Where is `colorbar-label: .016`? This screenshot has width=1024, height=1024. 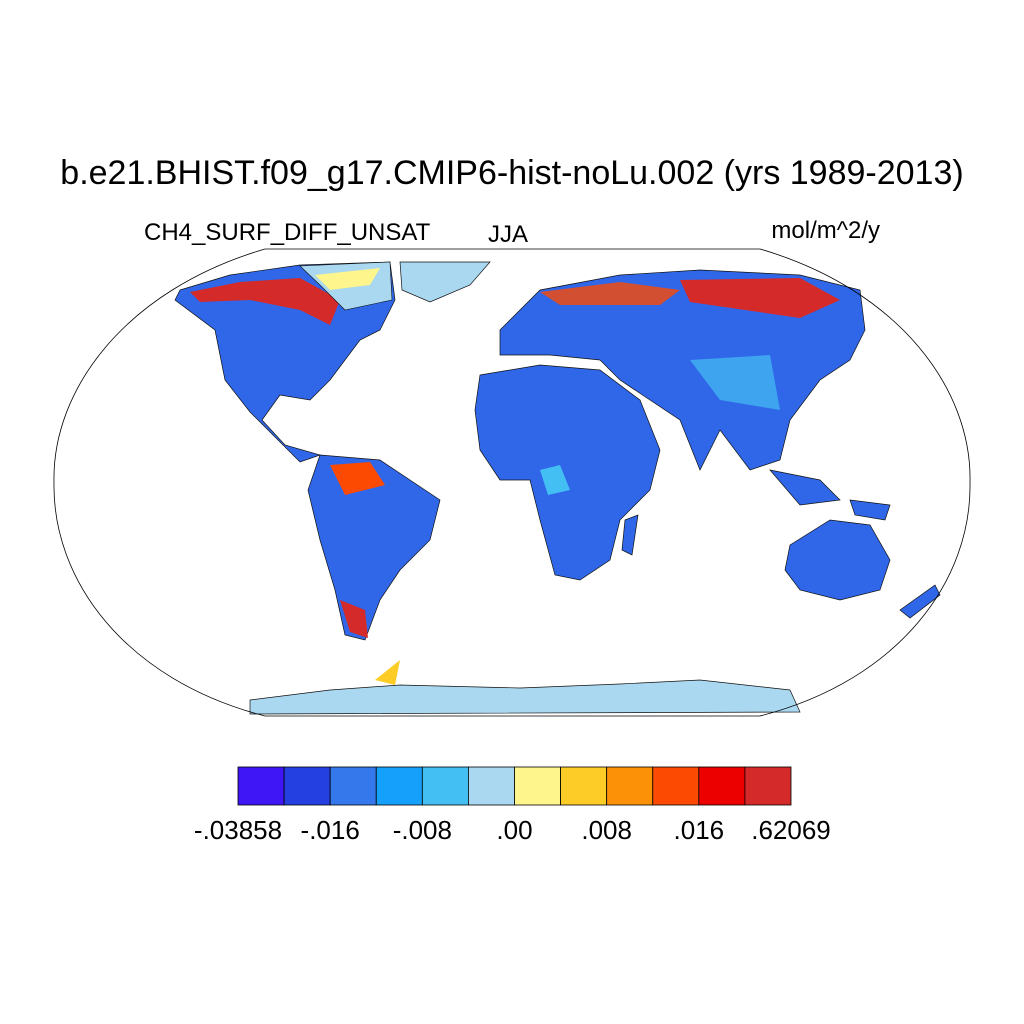
colorbar-label: .016 is located at coordinates (699, 830).